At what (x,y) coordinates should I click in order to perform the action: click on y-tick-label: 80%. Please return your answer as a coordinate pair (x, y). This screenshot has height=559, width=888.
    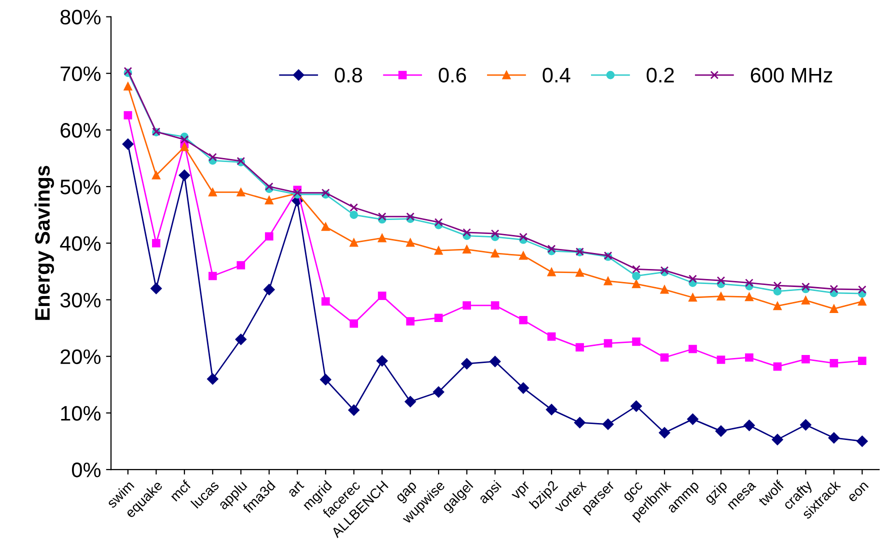
    Looking at the image, I should click on (80, 17).